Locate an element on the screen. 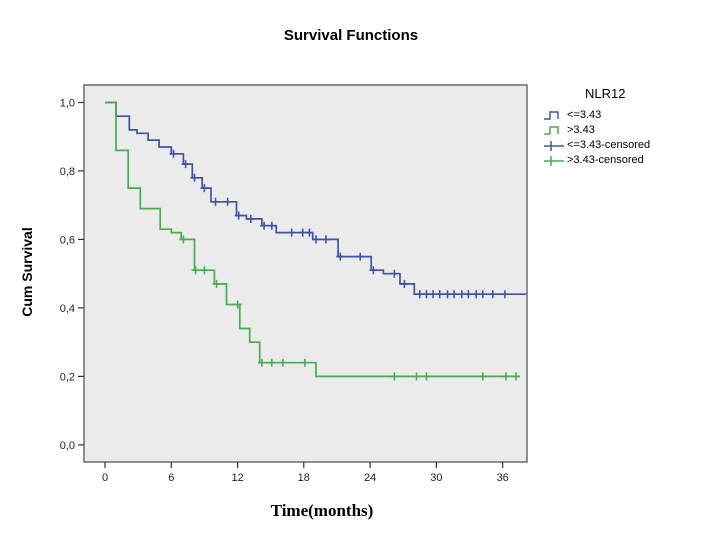 The width and height of the screenshot is (702, 548). y-tick-label: 1,0 is located at coordinates (67, 104).